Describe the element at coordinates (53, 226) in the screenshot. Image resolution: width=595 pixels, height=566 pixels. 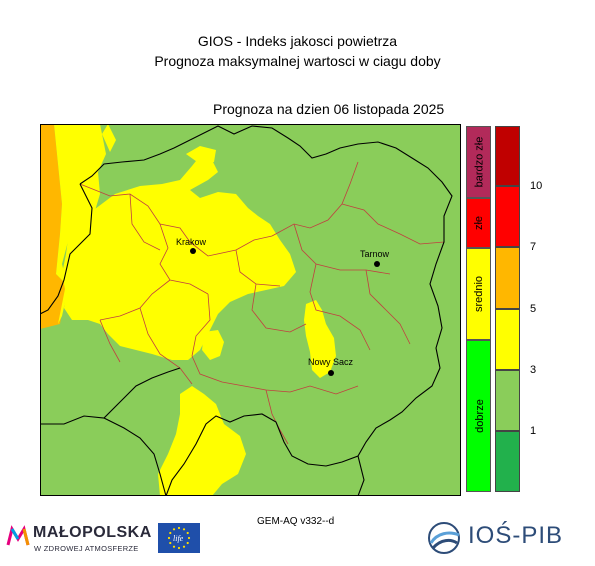
I see `orange-region` at that location.